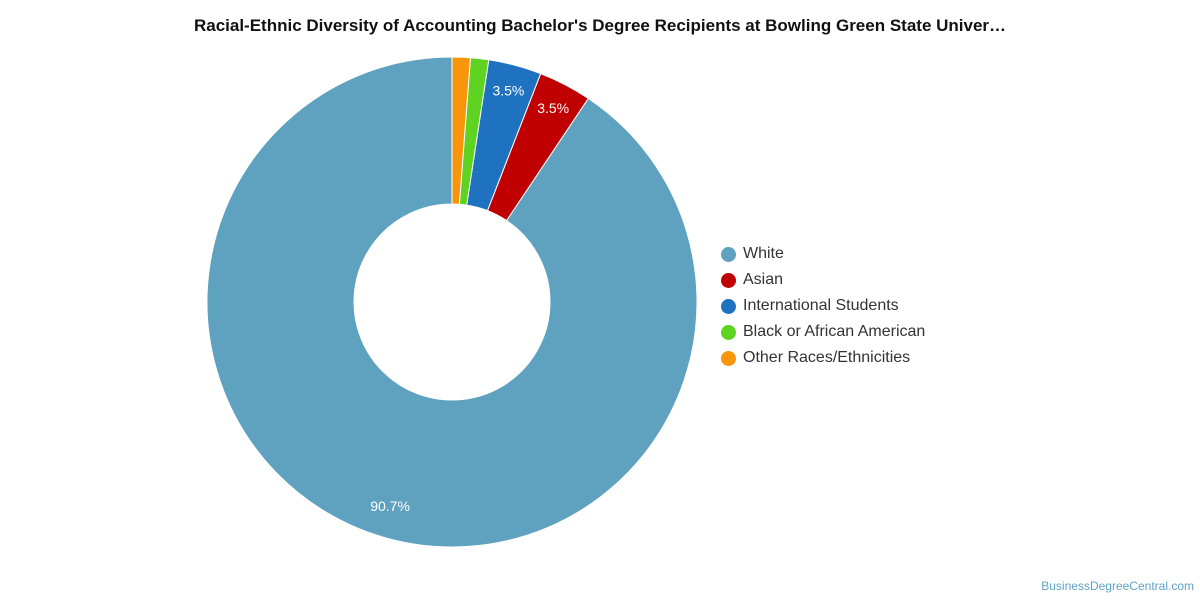 The height and width of the screenshot is (600, 1200). What do you see at coordinates (827, 357) in the screenshot?
I see `legend-label: Other Races/Ethnicities` at bounding box center [827, 357].